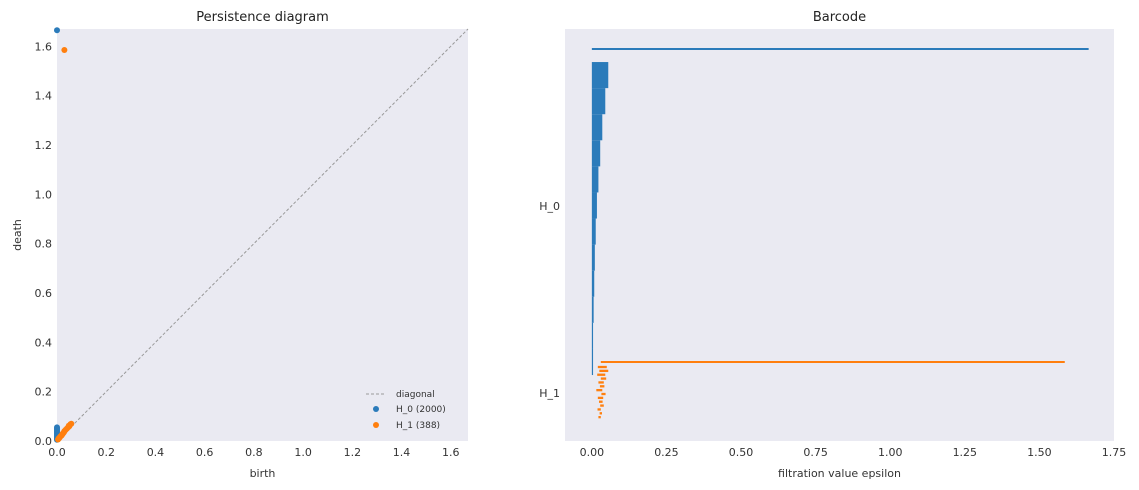 This screenshot has width=1139, height=490. I want to click on x-axis-label-birth: birth, so click(263, 473).